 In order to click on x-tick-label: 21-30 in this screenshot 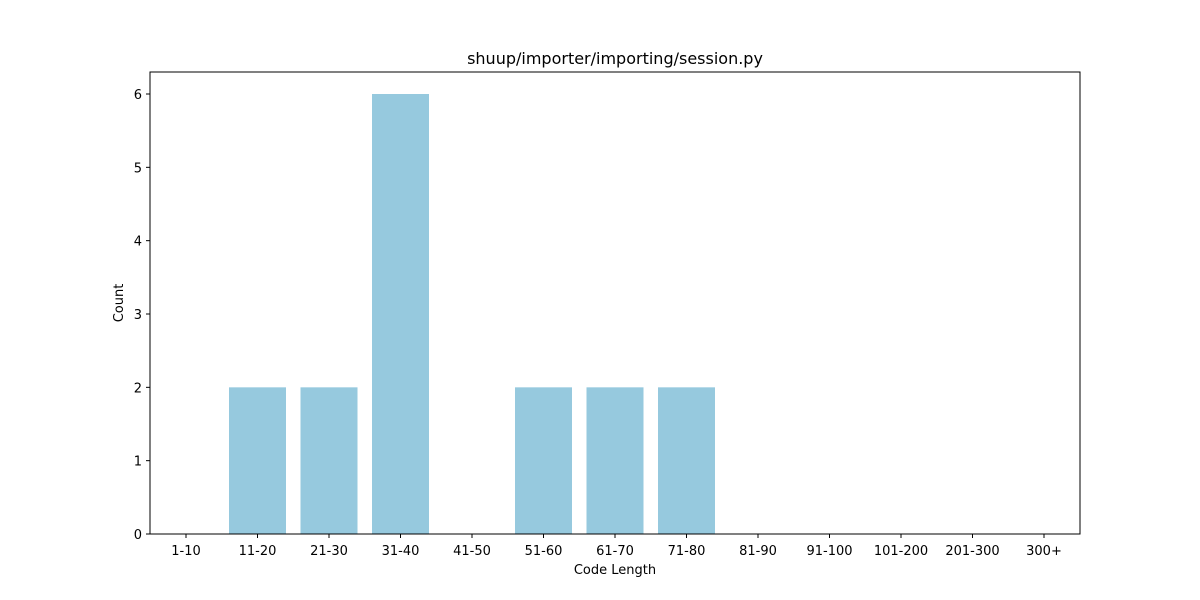, I will do `click(329, 551)`.